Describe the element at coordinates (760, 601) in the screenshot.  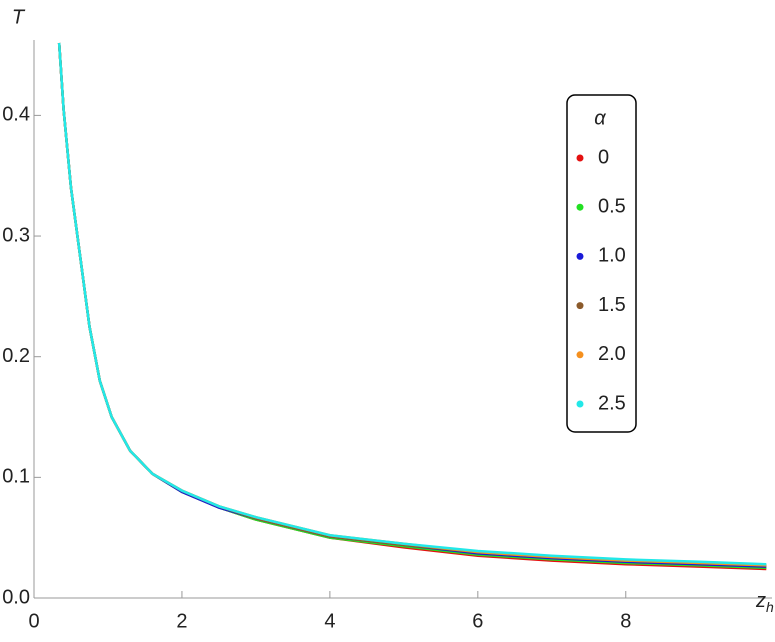
I see `x-axis-label-main: z` at that location.